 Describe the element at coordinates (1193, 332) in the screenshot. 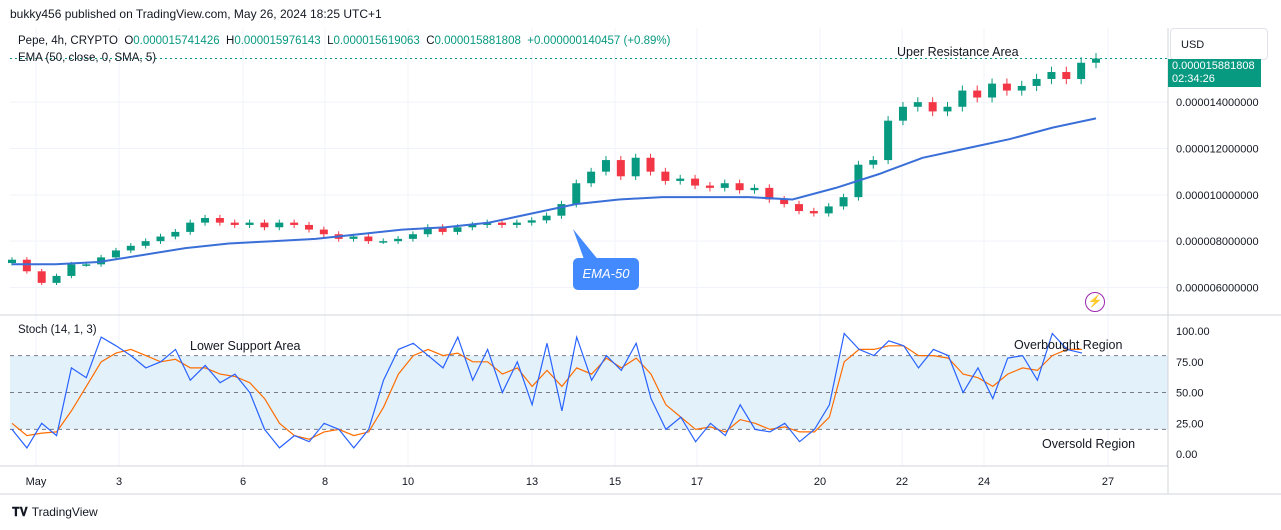

I see `stoch-tick-label: 100.00` at that location.